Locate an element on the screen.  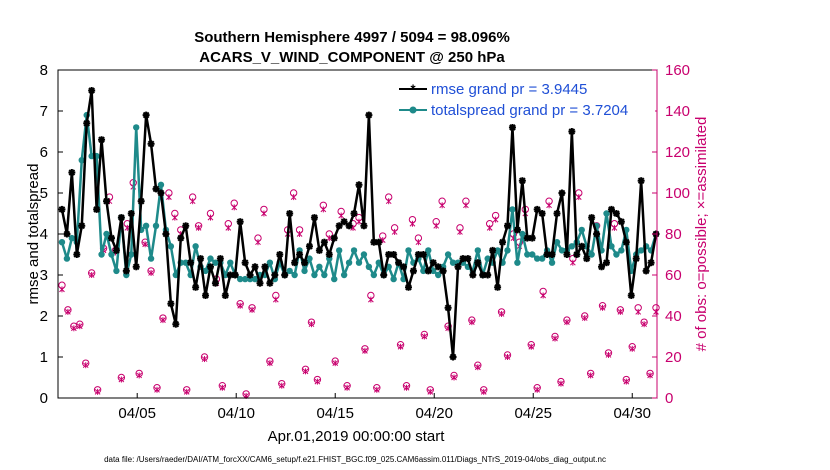
legend-spread-marker is located at coordinates (413, 110).